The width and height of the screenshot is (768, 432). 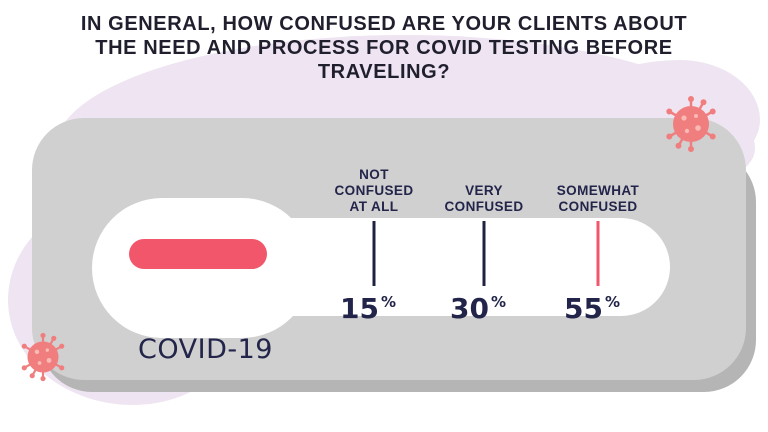 What do you see at coordinates (592, 308) in the screenshot?
I see `value-label: 55%` at bounding box center [592, 308].